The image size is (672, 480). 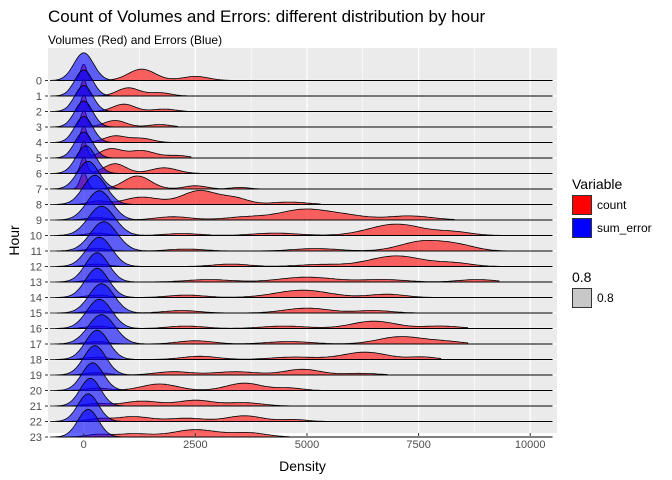 I want to click on alpha-legend: 0.8 0.8, so click(x=620, y=293).